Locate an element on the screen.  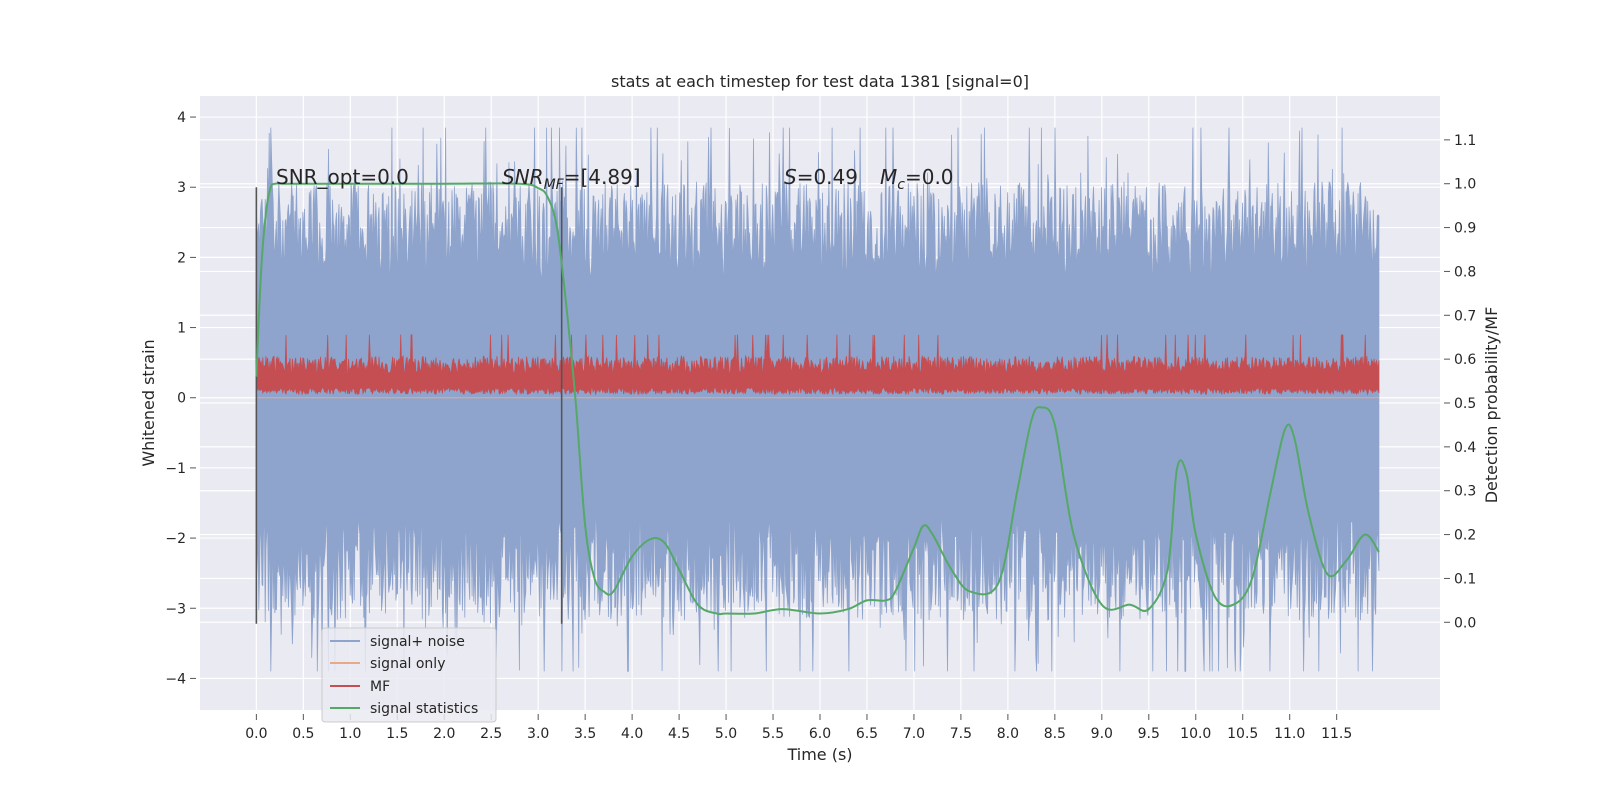
annotation-s-value: =0.49 is located at coordinates (827, 177).